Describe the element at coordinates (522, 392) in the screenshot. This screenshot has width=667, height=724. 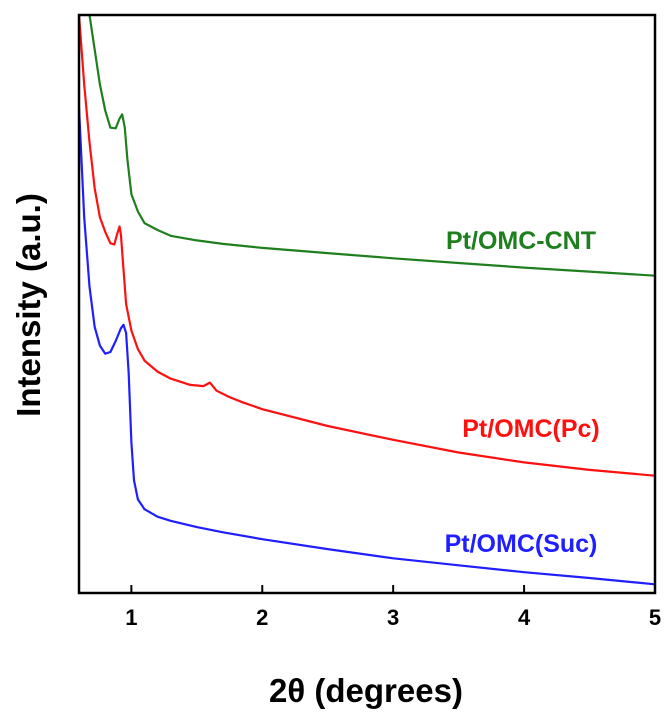
I see `series-labels: Pt/OMC-CNT Pt/OMC(Pc) Pt/OMC(Suc)` at that location.